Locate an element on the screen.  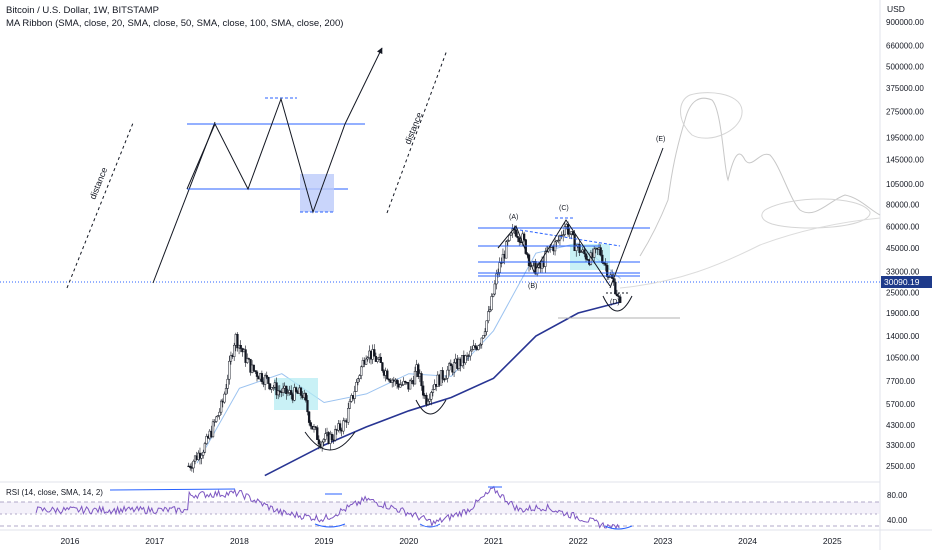
fractal-top-circle is located at coordinates (711, 115).